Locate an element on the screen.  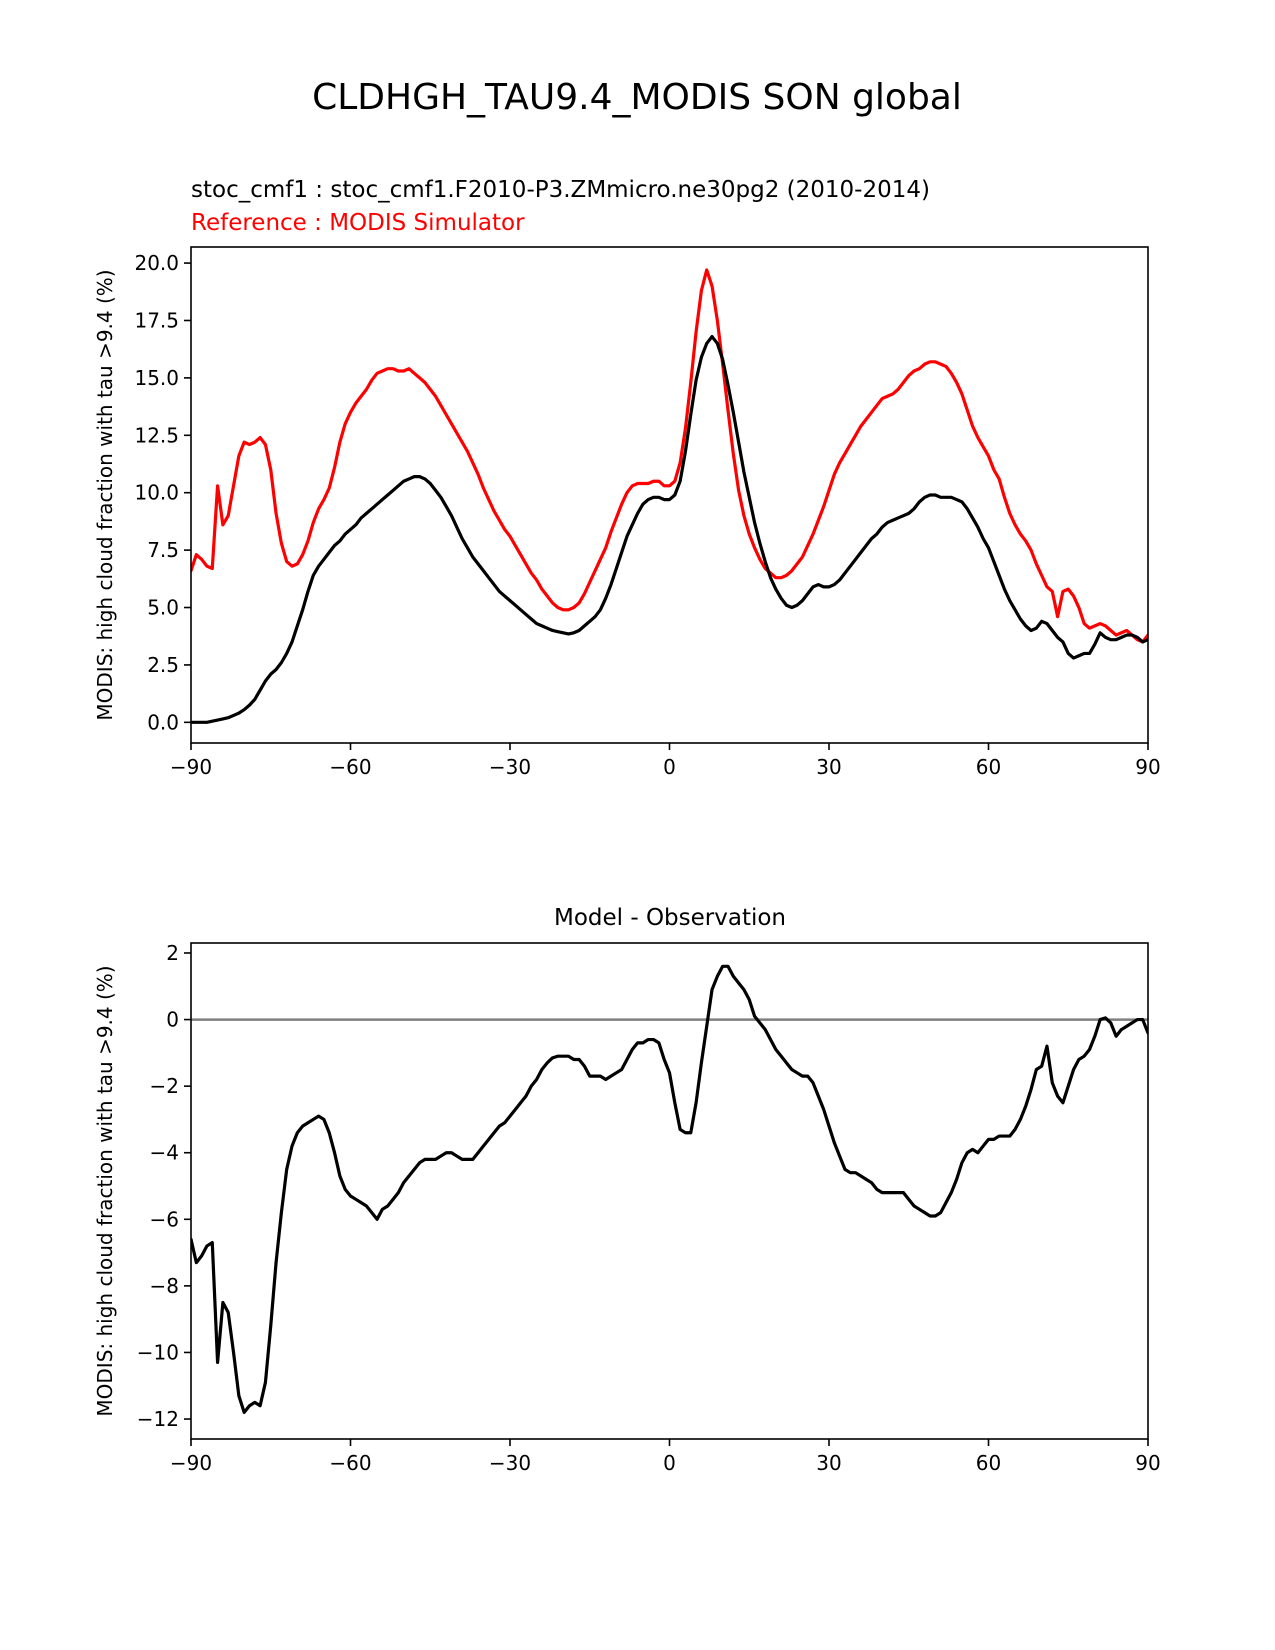
y-tick-label: 10.0 is located at coordinates (156, 493).